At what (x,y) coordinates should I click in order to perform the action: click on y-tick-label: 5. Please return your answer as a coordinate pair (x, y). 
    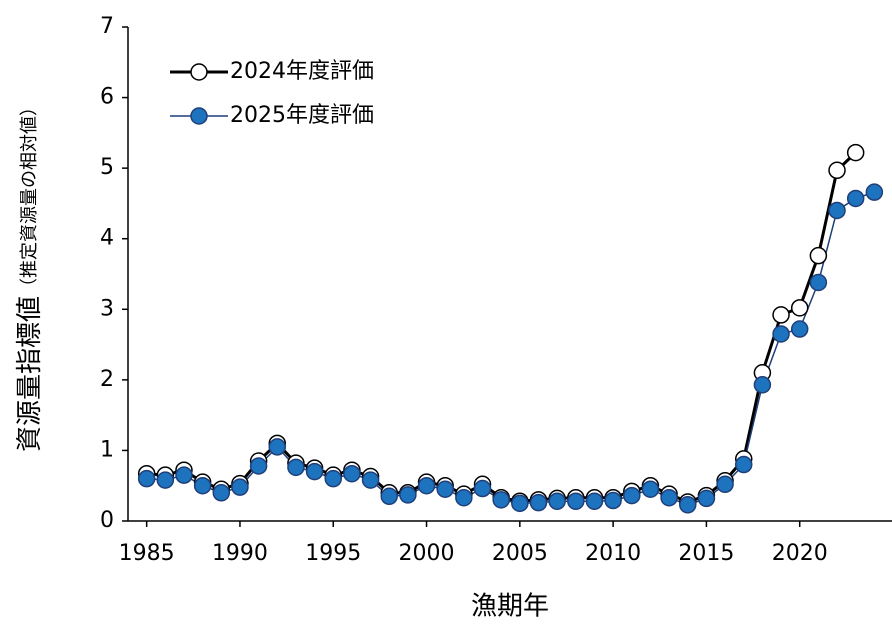
    Looking at the image, I should click on (107, 167).